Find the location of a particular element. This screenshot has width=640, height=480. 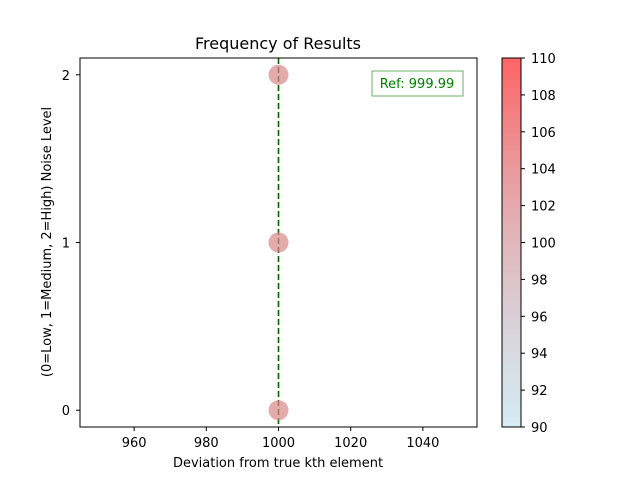

y-tick-label: 1 is located at coordinates (66, 244).